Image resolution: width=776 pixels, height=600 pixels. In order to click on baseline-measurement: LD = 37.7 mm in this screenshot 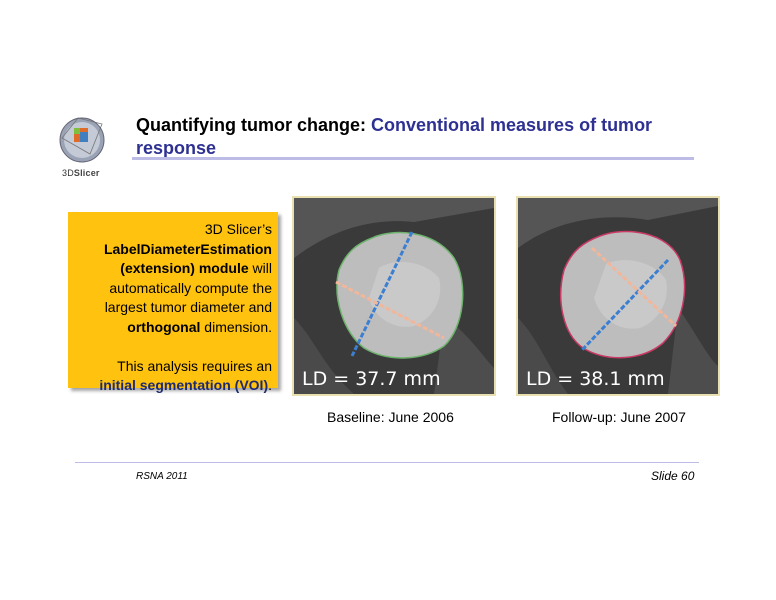, I will do `click(371, 379)`.